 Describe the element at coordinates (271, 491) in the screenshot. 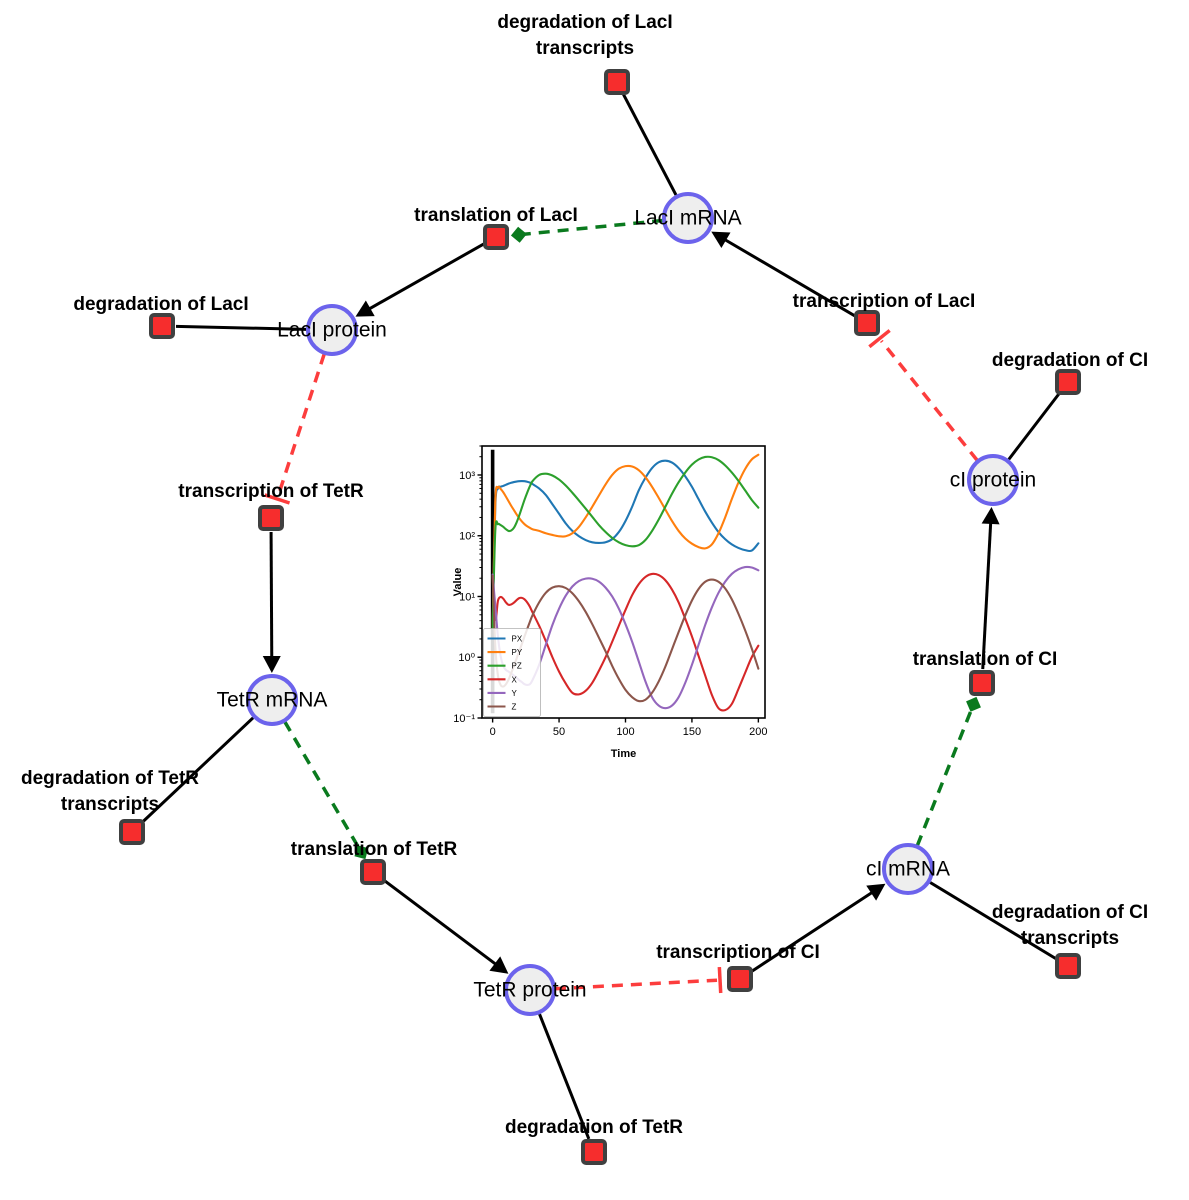

I see `reaction-label-transcription_tetr: transcription of TetR` at that location.